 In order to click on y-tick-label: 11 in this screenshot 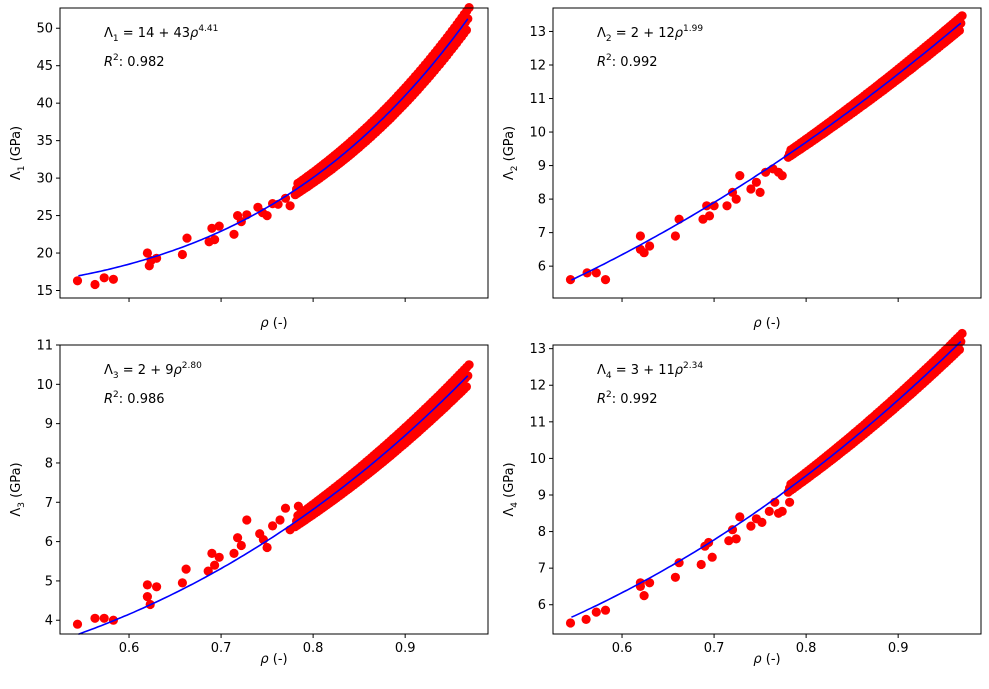, I will do `click(537, 422)`.